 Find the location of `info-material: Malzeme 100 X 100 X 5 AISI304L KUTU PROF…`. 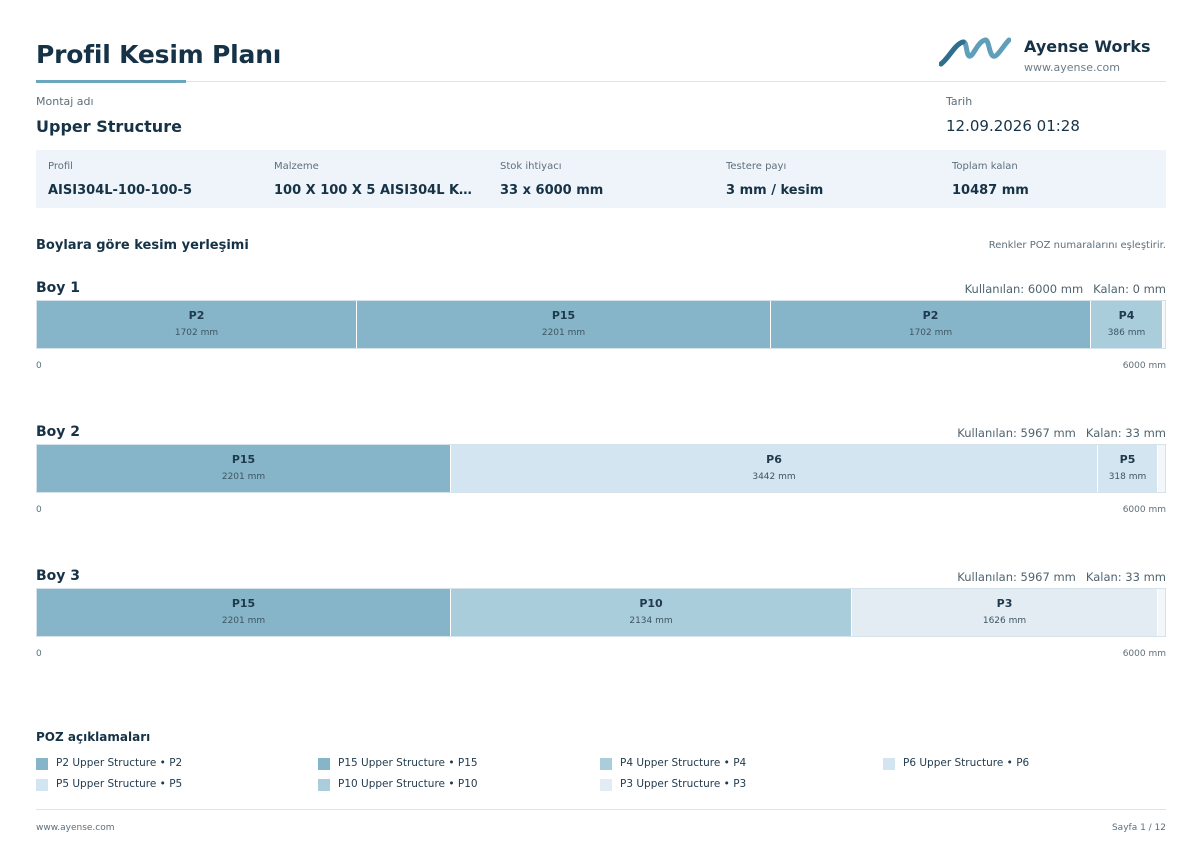

info-material: Malzeme 100 X 100 X 5 AISI304L KUTU PROF… is located at coordinates (375, 179).